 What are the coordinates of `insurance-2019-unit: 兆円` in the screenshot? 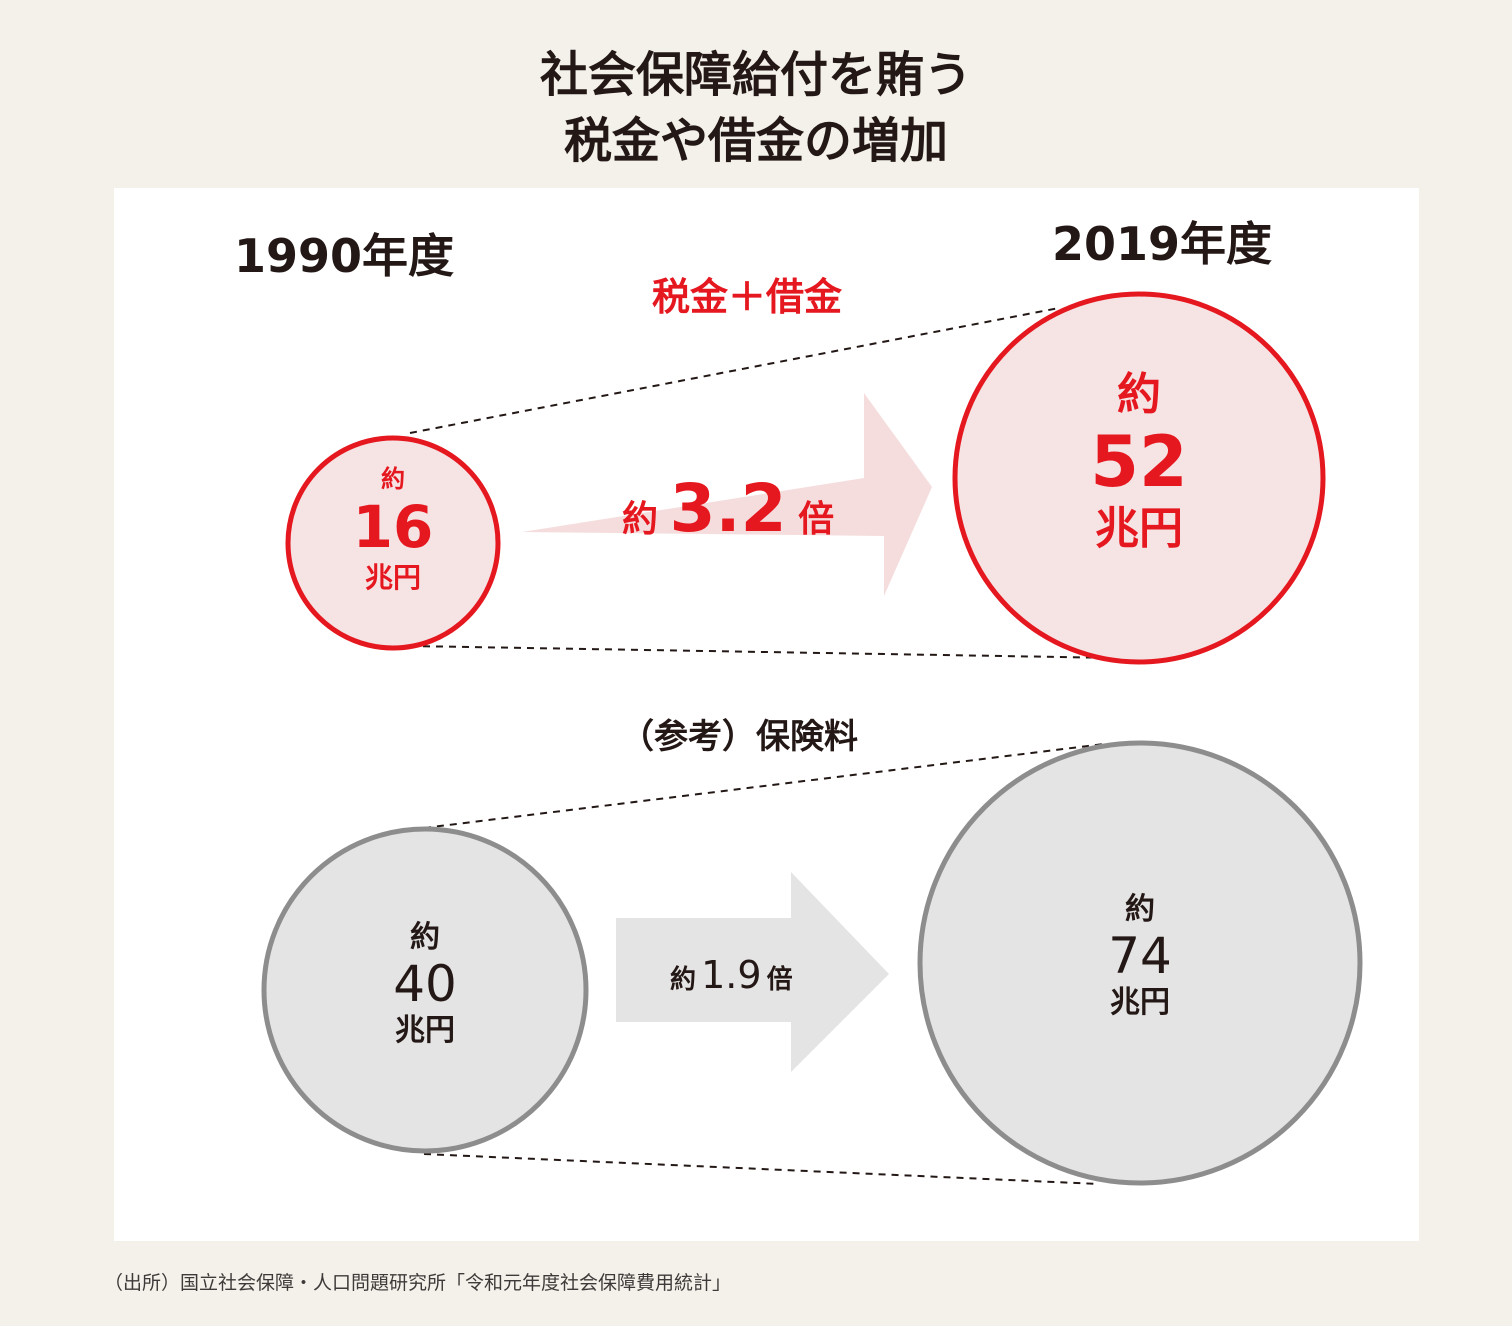 It's located at (1140, 1002).